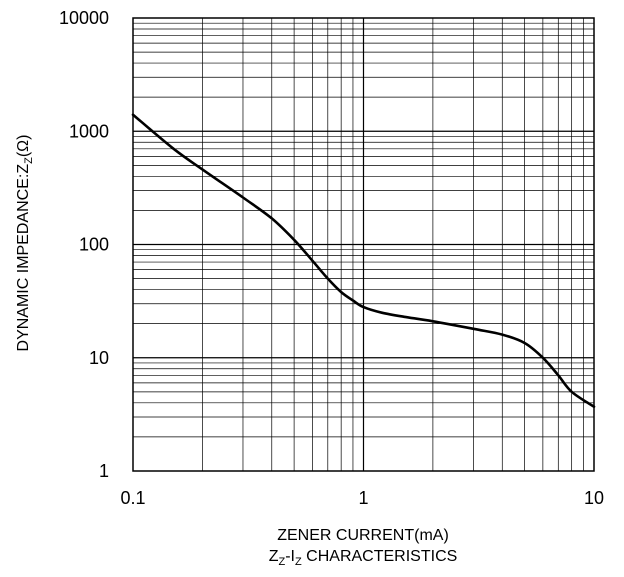  I want to click on x-tick-label: 10, so click(594, 498).